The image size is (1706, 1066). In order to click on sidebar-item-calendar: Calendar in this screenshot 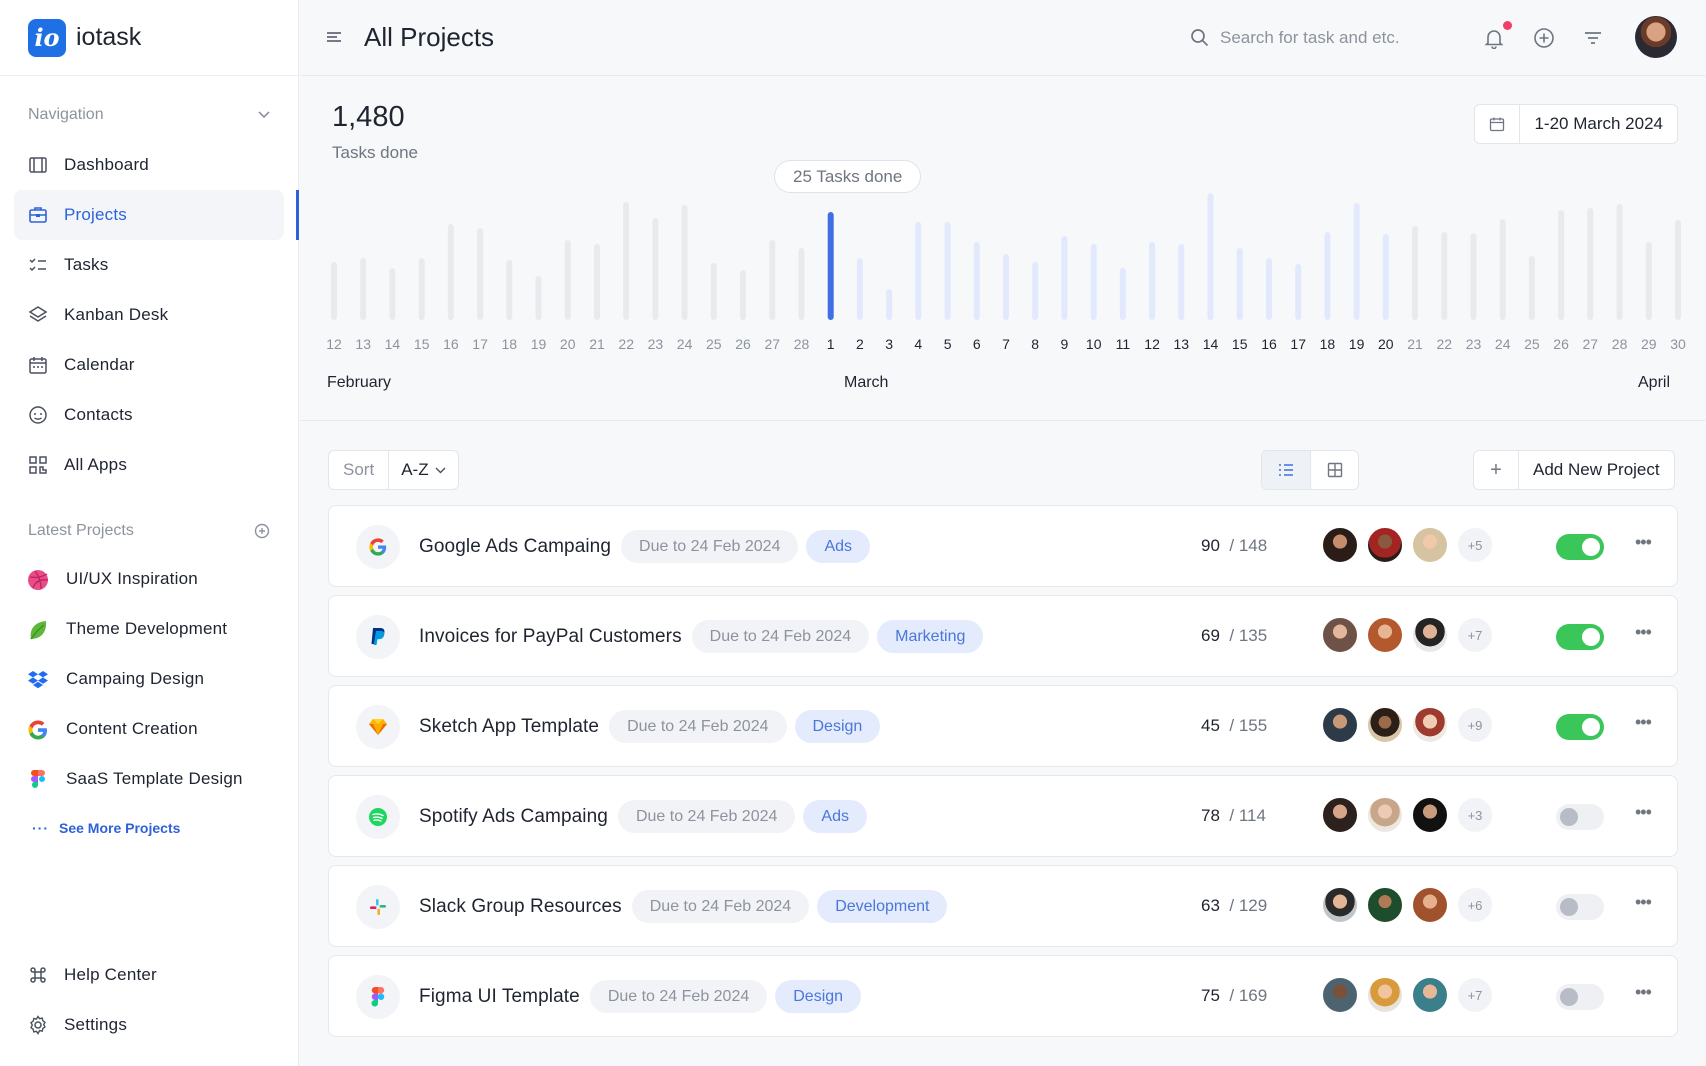, I will do `click(149, 365)`.